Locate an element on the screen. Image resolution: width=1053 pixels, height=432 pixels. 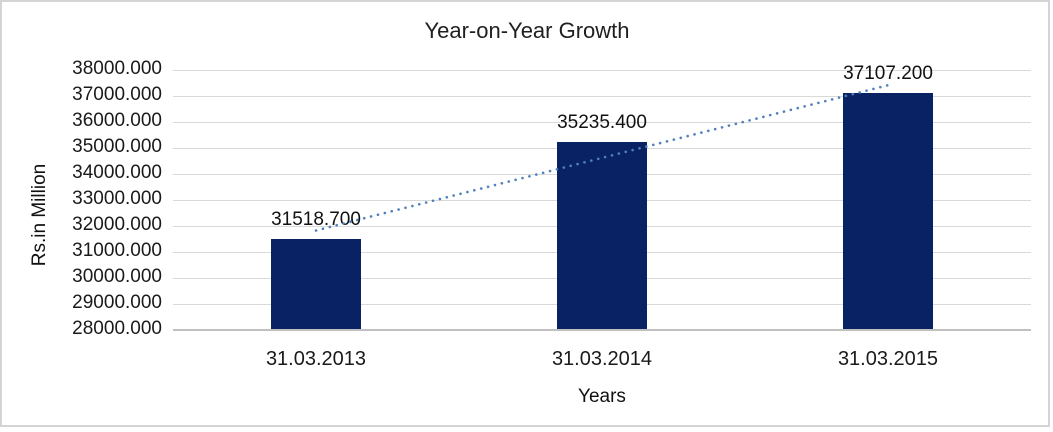
chart-title: Year-on-Year Growth is located at coordinates (527, 30).